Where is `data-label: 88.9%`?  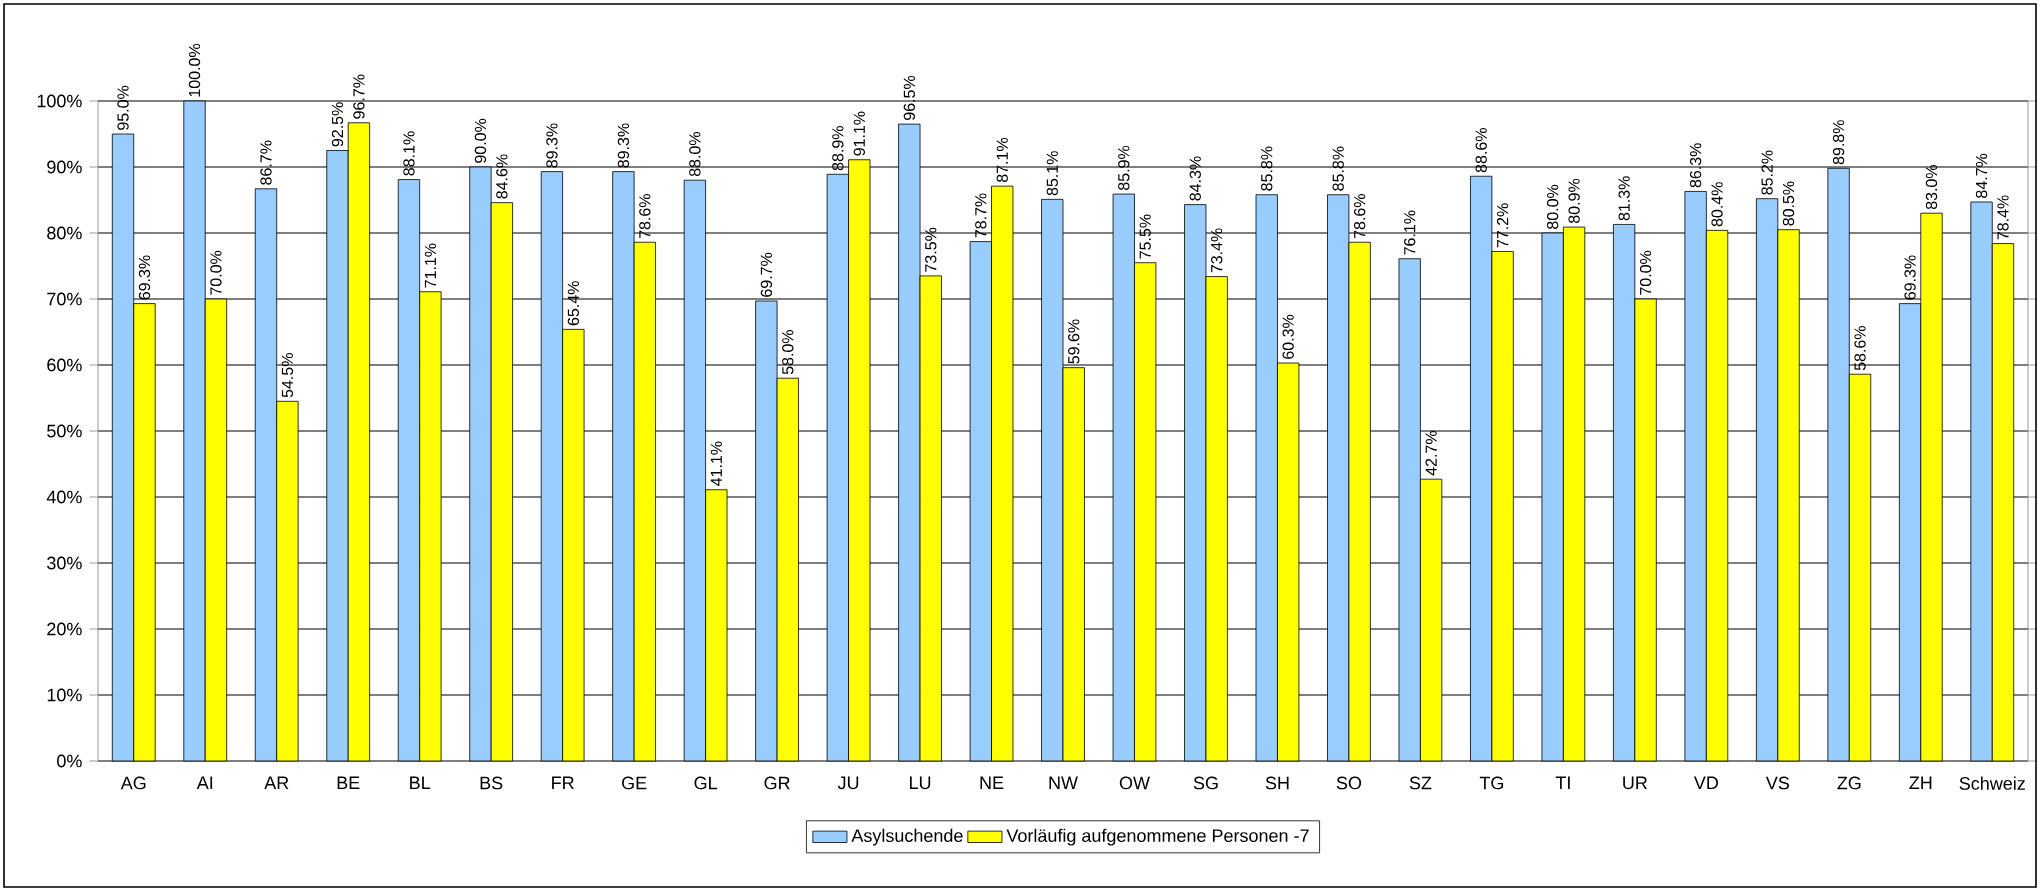 data-label: 88.9% is located at coordinates (838, 148).